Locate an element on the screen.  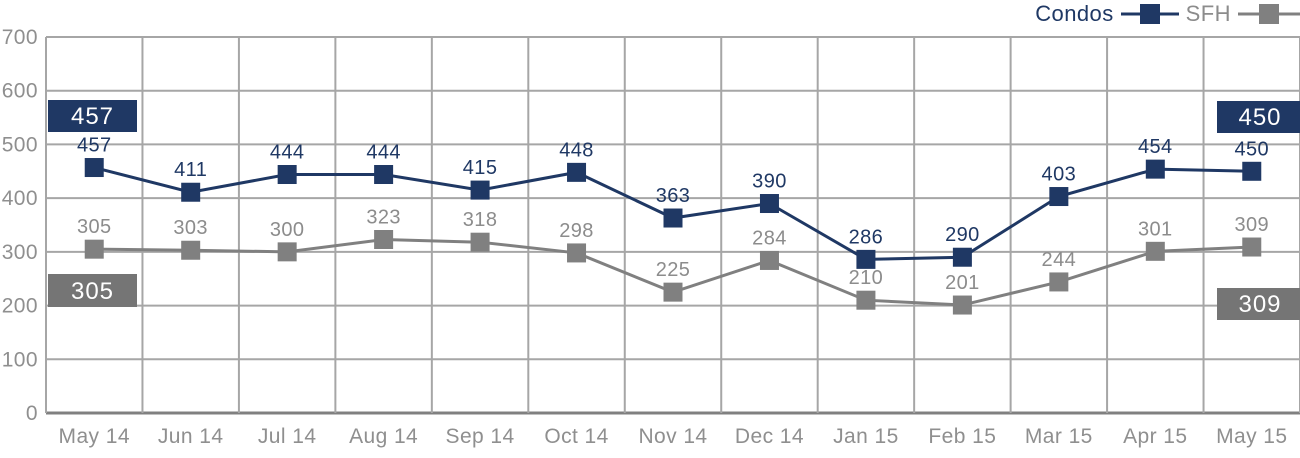
condos-value-label: 448 is located at coordinates (576, 150).